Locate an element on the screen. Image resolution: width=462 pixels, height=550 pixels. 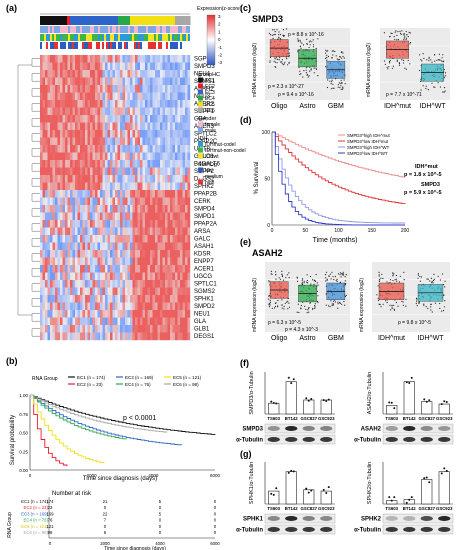
survival-curve is located at coordinates (78, 417).